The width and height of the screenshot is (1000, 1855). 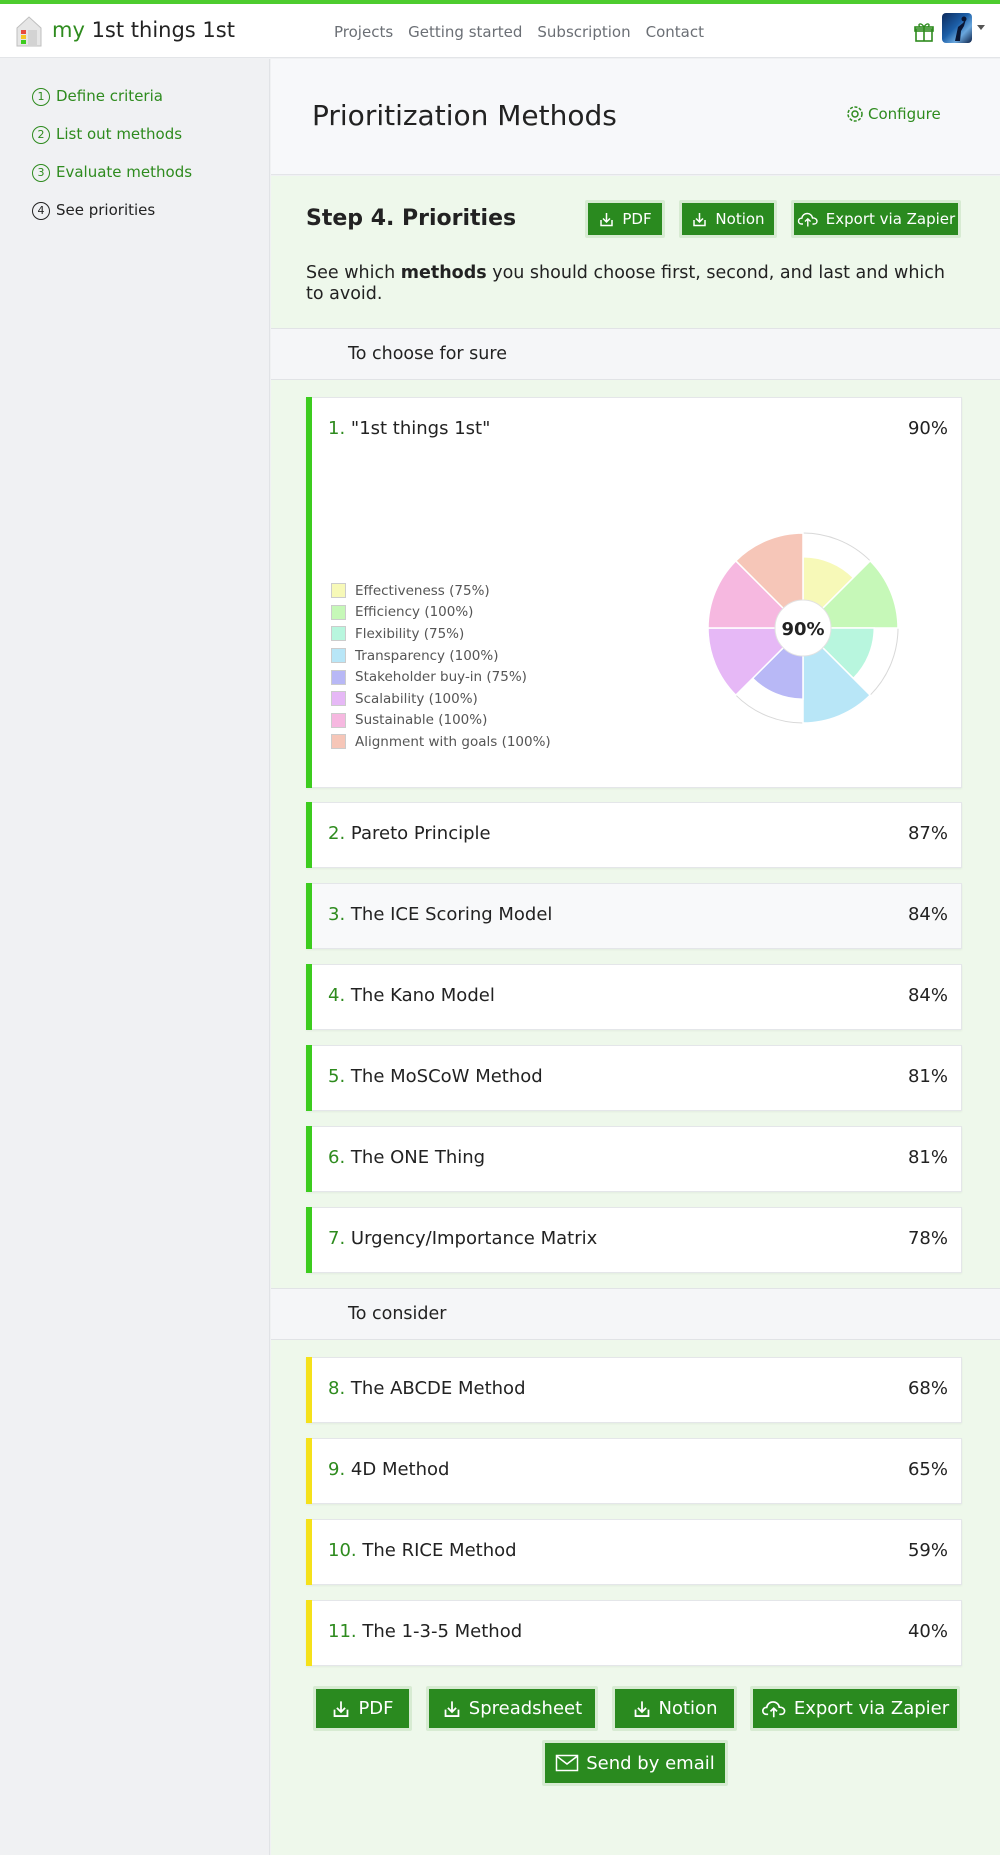 What do you see at coordinates (957, 28) in the screenshot?
I see `user-avatar` at bounding box center [957, 28].